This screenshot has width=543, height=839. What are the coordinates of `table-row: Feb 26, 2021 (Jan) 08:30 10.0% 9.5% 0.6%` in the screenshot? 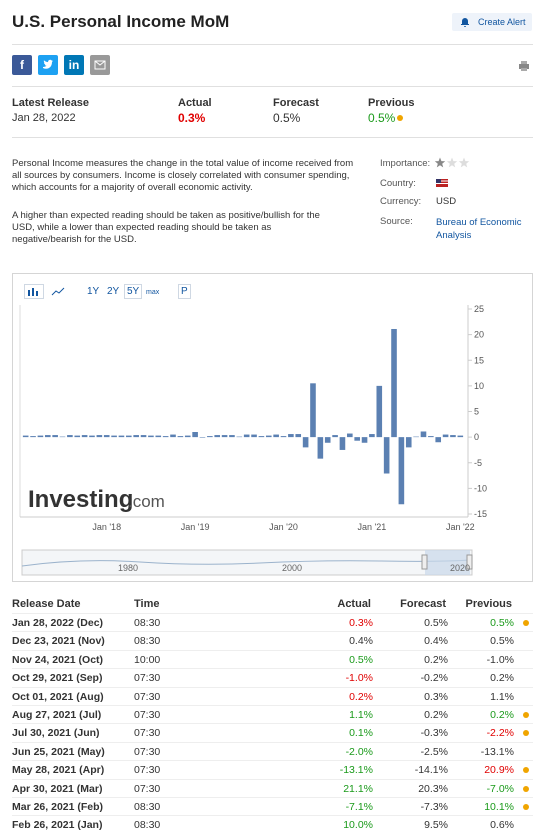 It's located at (272, 824).